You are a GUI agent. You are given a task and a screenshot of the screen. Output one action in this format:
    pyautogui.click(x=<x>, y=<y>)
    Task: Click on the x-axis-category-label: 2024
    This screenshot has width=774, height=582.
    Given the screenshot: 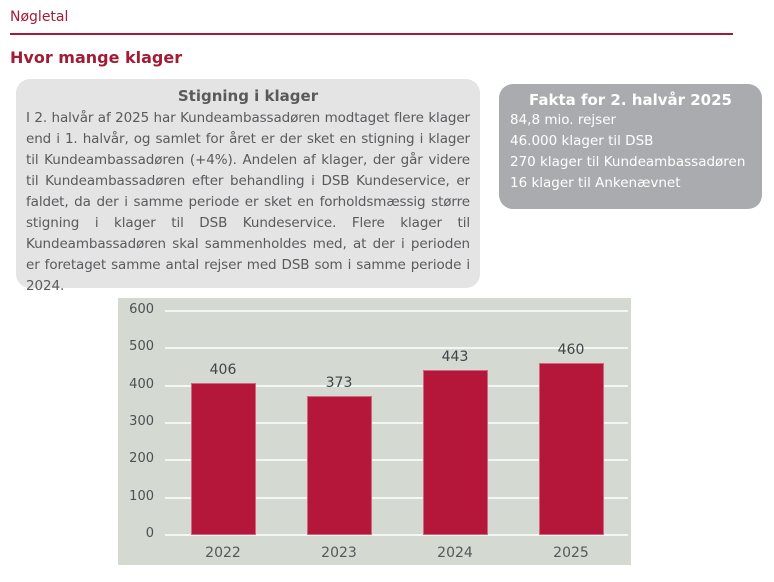 What is the action you would take?
    pyautogui.click(x=455, y=553)
    